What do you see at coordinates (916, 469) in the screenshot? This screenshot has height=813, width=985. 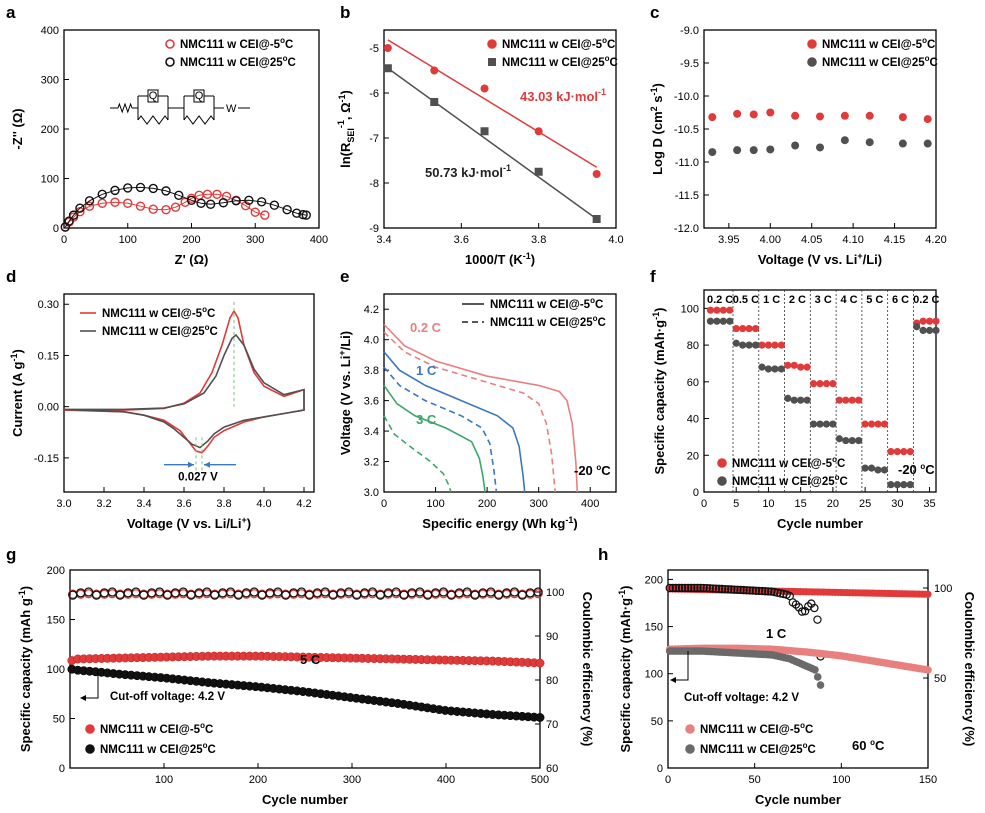 I see `temperature-label: -20 oC` at bounding box center [916, 469].